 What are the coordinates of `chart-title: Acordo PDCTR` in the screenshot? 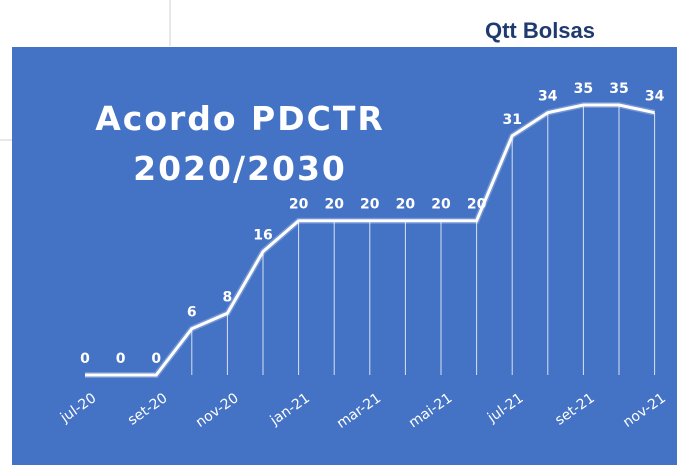 It's located at (240, 118).